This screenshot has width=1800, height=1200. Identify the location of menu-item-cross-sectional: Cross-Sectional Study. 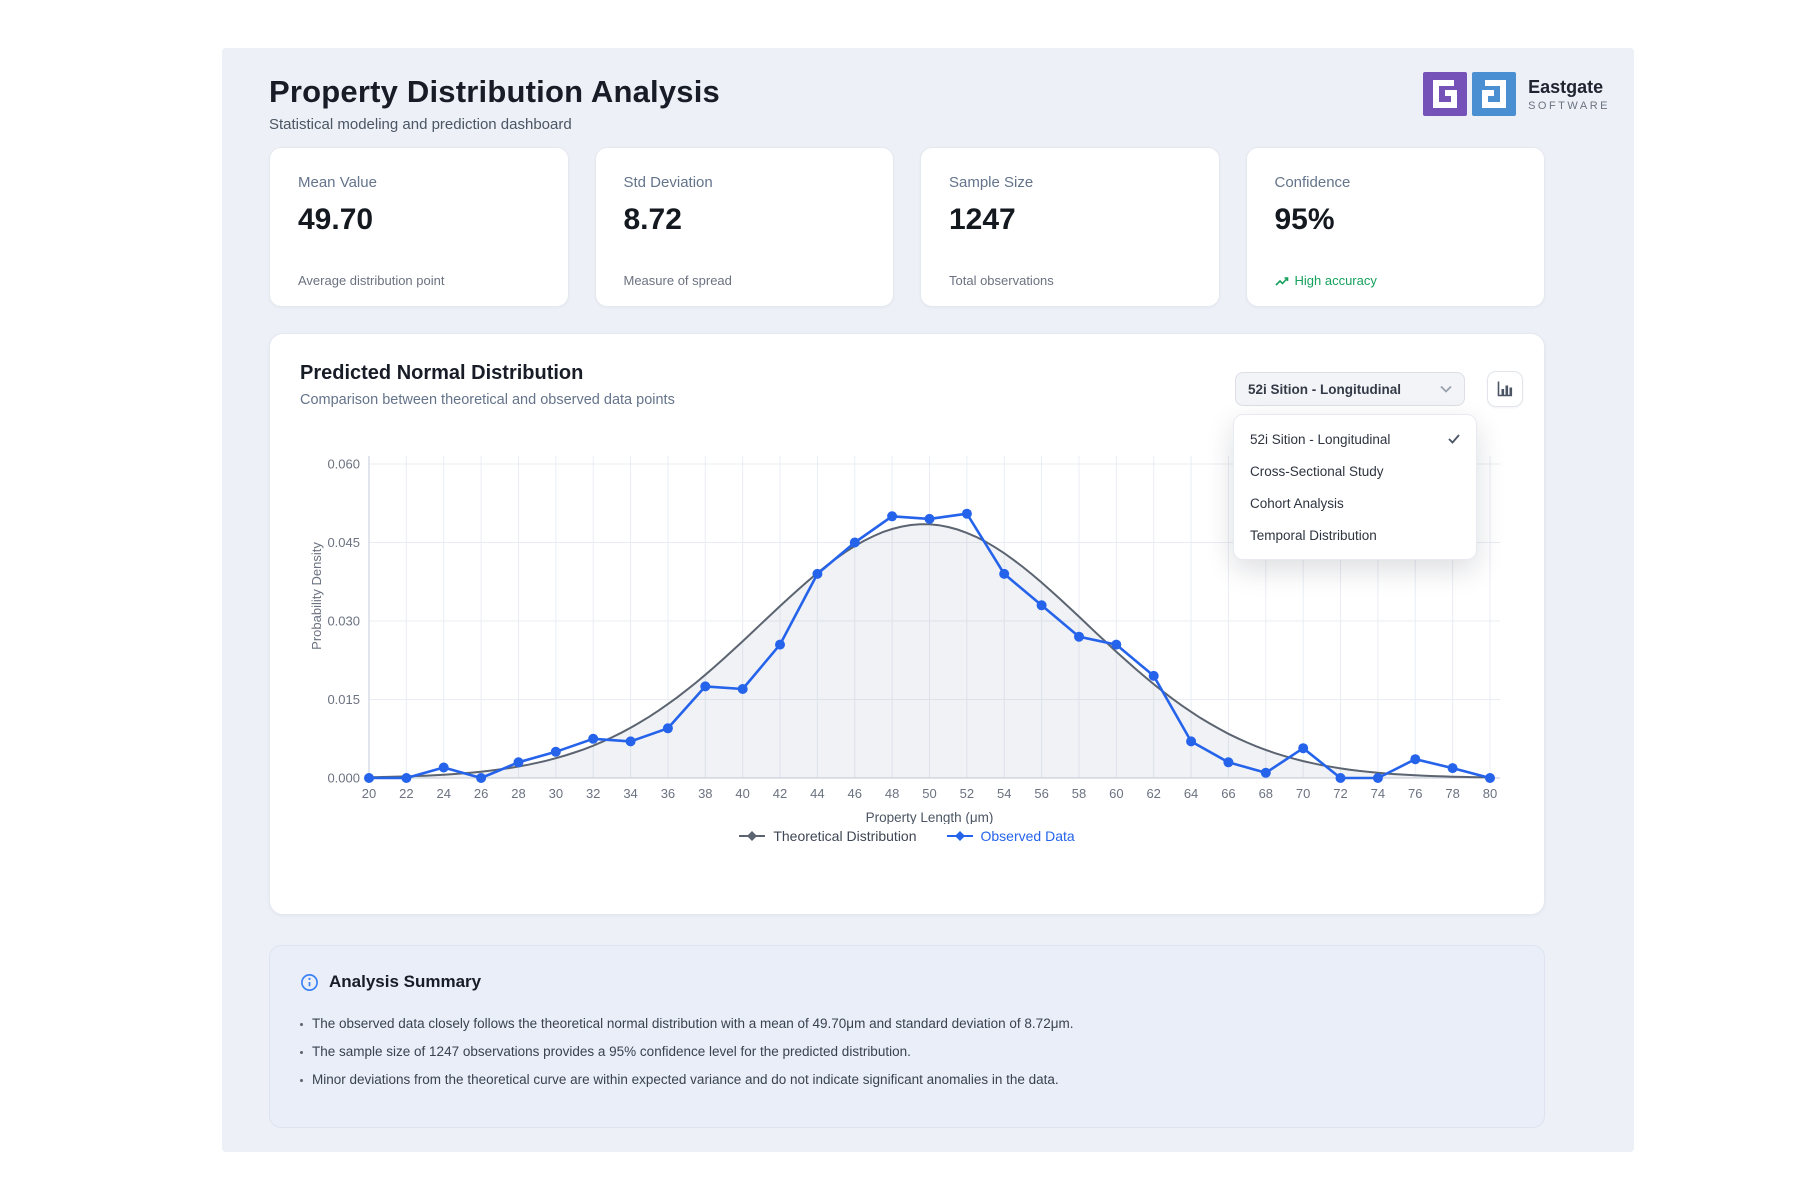
(1355, 471).